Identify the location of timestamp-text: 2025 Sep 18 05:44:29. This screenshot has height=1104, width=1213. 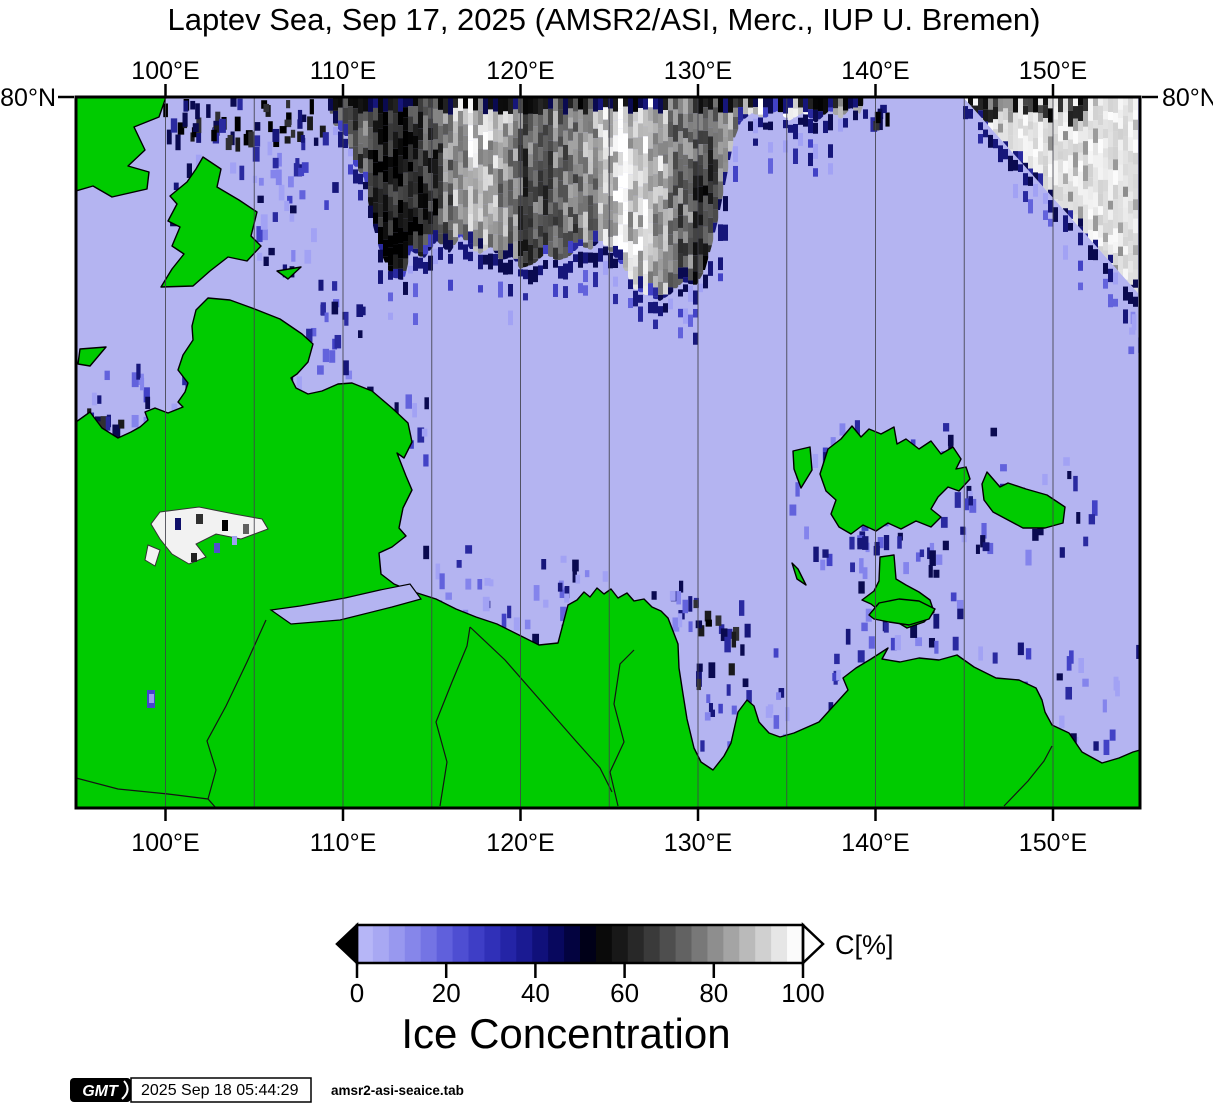
(220, 1090).